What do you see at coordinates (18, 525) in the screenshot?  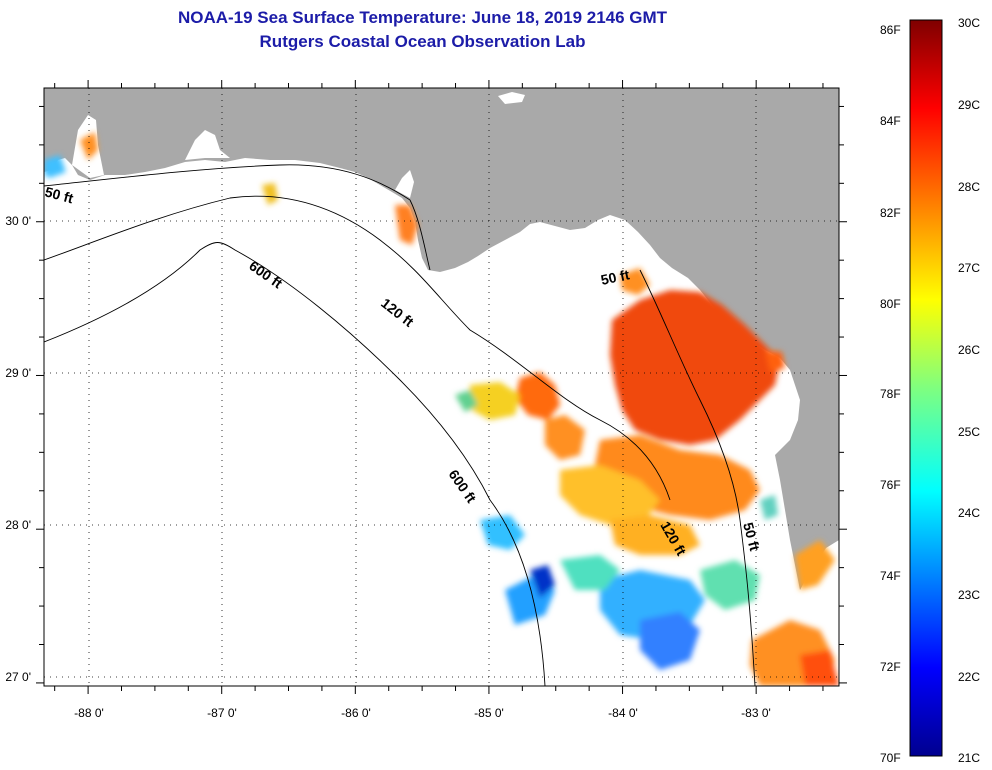 I see `lat-tick-label: 28 0'` at bounding box center [18, 525].